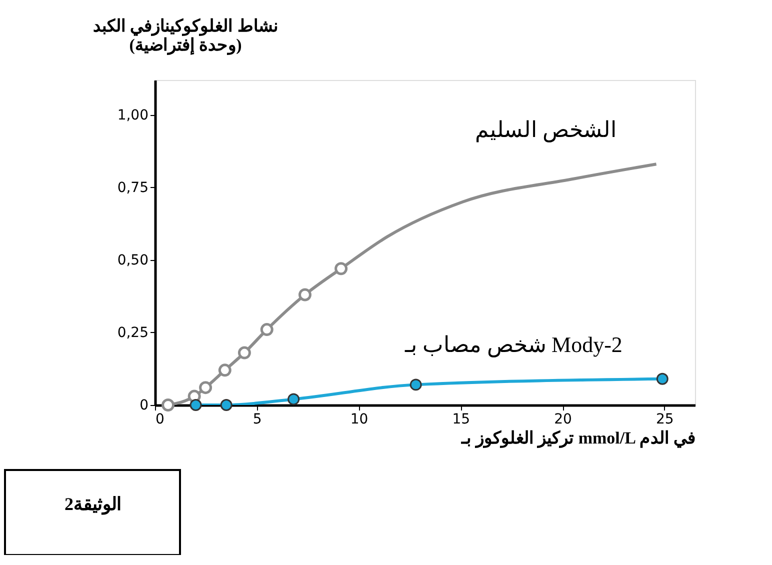  What do you see at coordinates (132, 115) in the screenshot?
I see `y-tick-label: 1,00` at bounding box center [132, 115].